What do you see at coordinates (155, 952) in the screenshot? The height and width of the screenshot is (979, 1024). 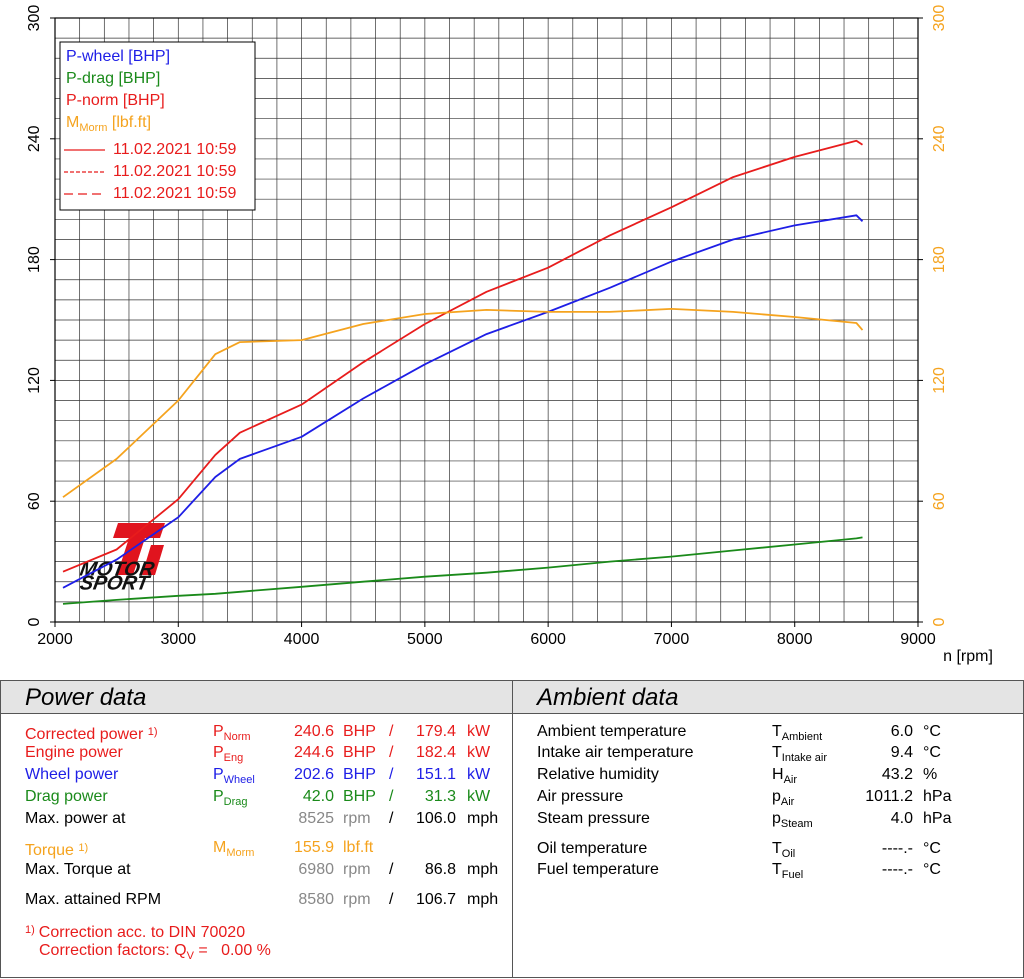 I see `footnote-factors: Correction factors: QV = 0.00 %` at bounding box center [155, 952].